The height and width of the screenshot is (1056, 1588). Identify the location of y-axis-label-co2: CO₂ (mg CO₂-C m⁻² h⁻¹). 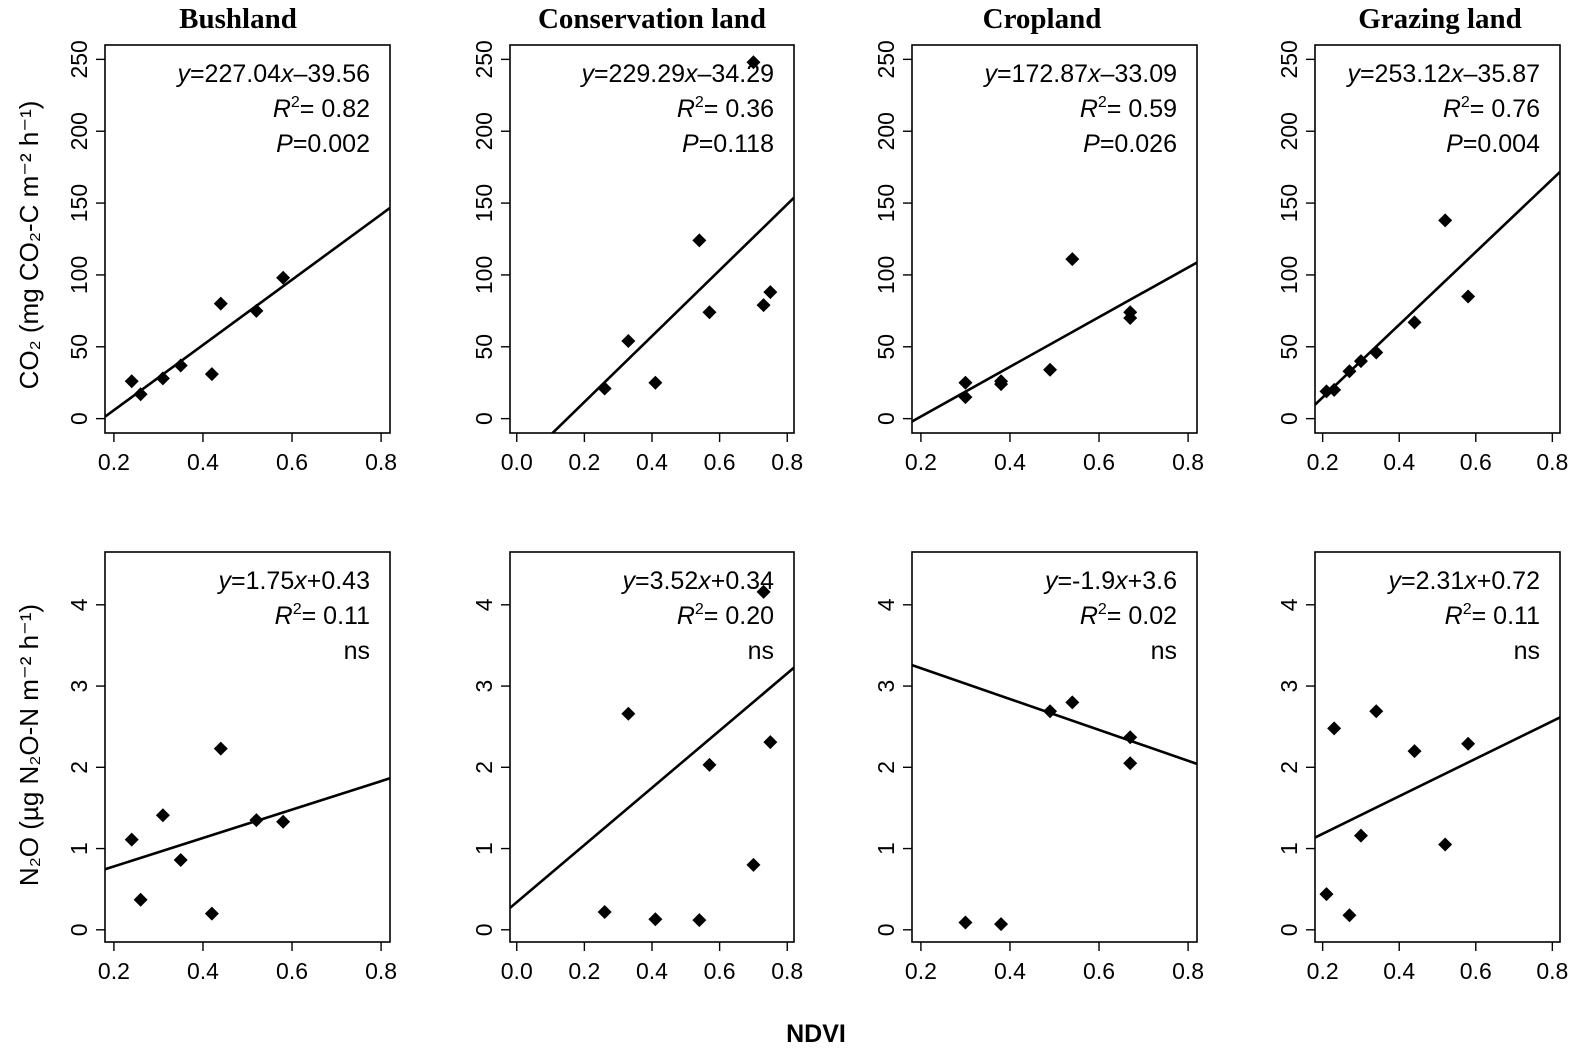
(29, 245).